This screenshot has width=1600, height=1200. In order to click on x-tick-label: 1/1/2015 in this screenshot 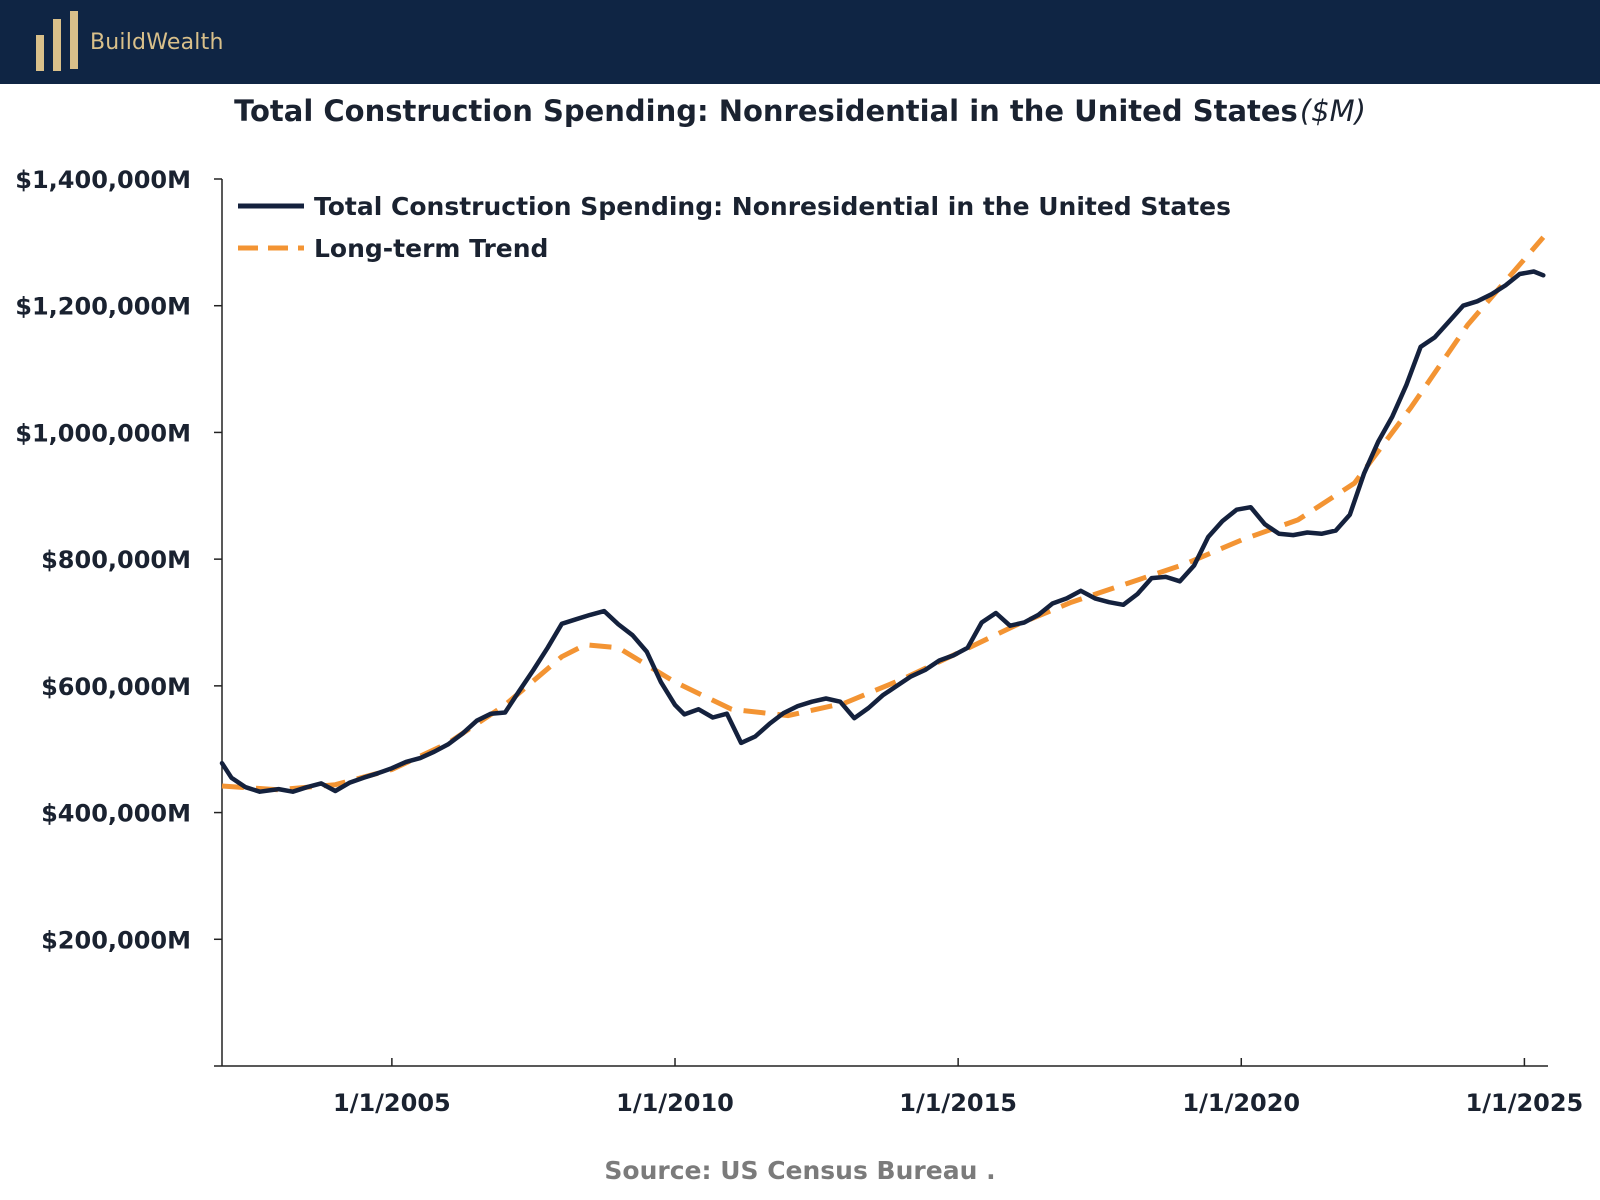, I will do `click(958, 1103)`.